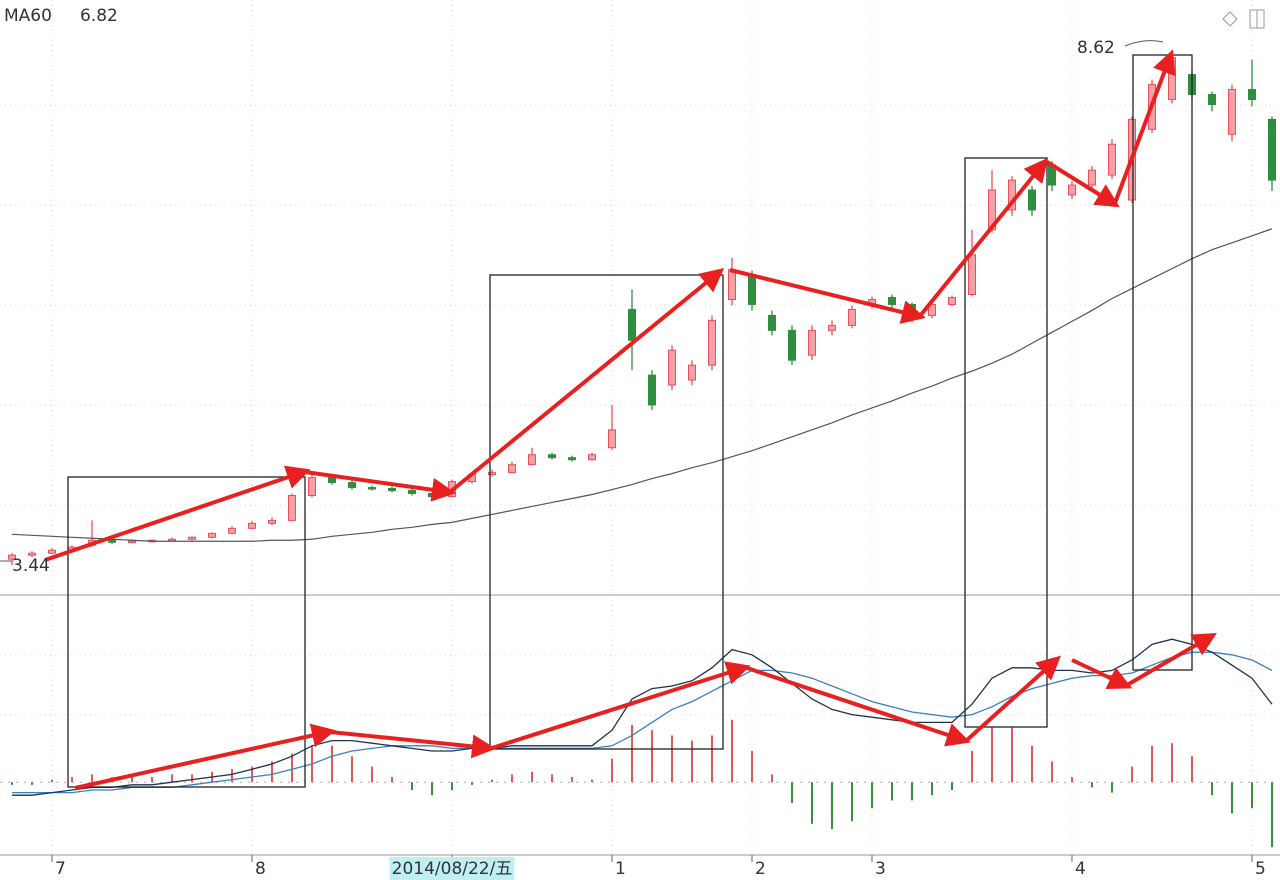  Describe the element at coordinates (60, 869) in the screenshot. I see `x-tick-label: 7` at that location.